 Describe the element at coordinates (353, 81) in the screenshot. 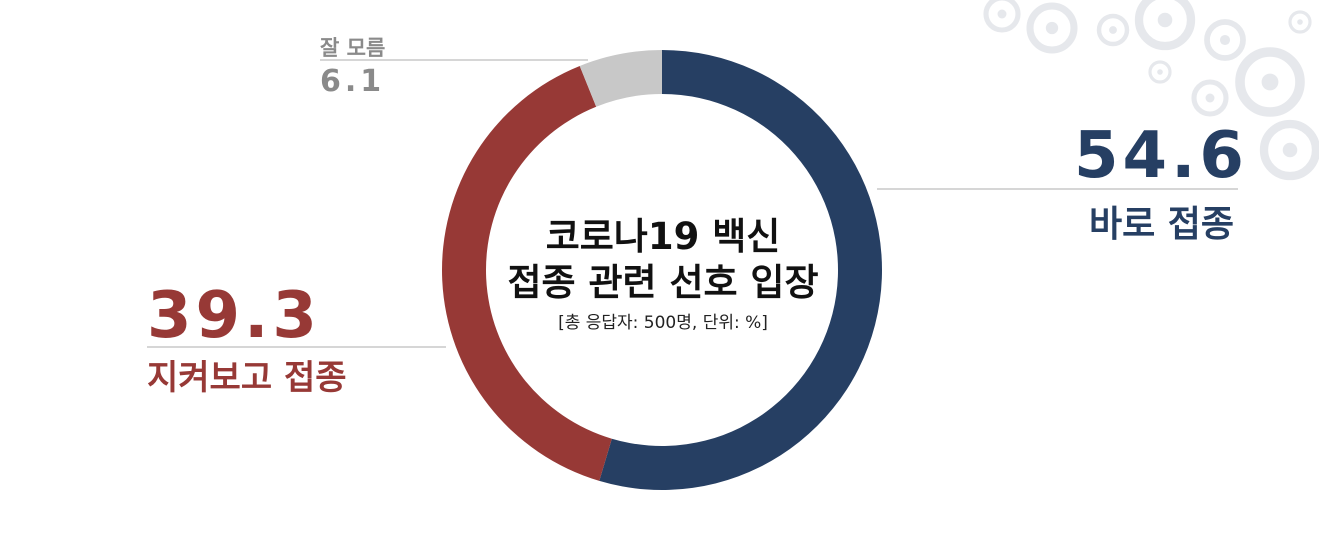

I see `slice-value-unknown: 6.1` at that location.